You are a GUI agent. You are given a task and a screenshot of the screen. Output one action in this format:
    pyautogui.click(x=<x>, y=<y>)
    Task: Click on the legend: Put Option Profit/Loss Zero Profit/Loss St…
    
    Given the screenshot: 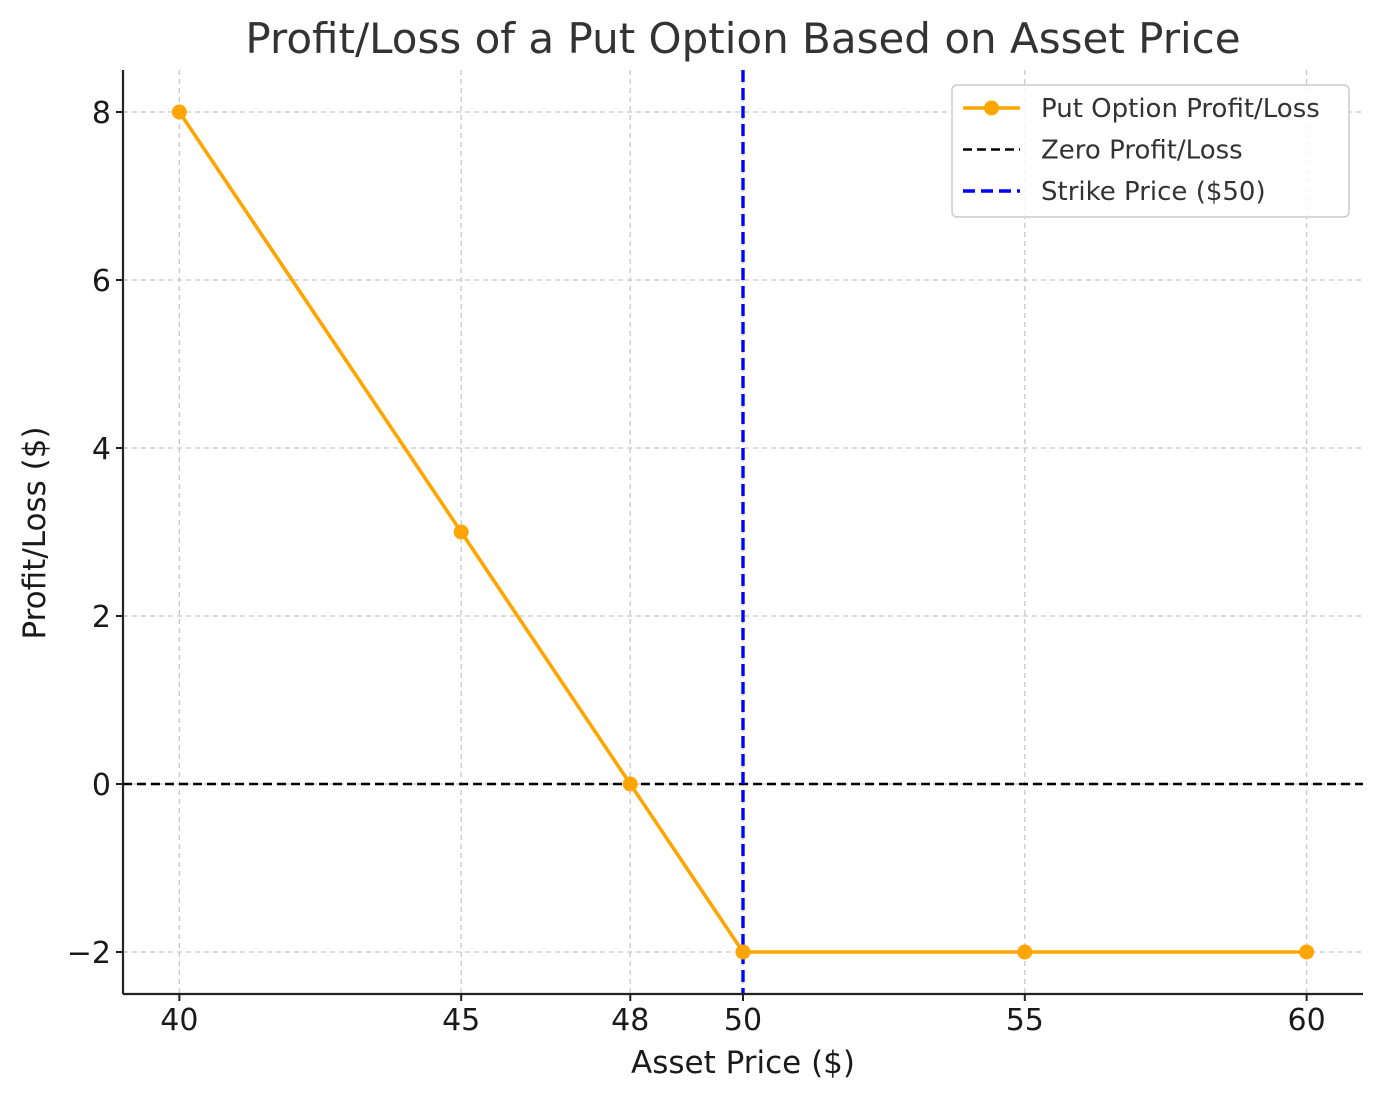 What is the action you would take?
    pyautogui.click(x=1150, y=151)
    